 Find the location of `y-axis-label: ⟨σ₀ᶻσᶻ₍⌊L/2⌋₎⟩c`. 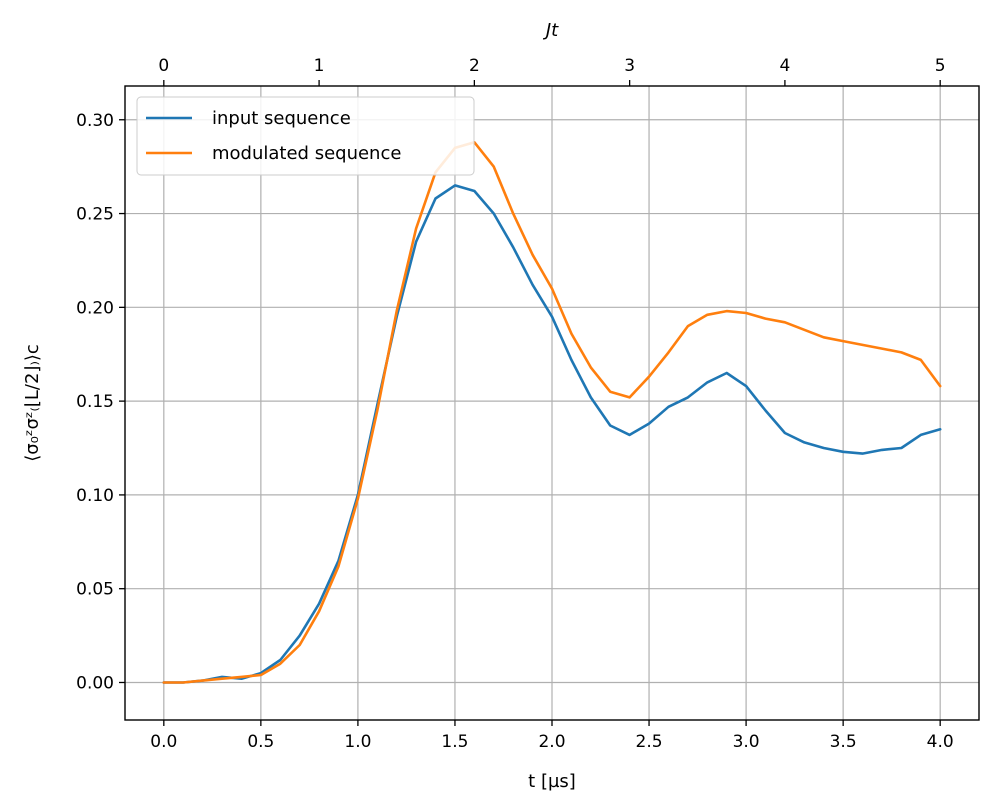

y-axis-label: ⟨σ₀ᶻσᶻ₍⌊L/2⌋₎⟩c is located at coordinates (32, 403).